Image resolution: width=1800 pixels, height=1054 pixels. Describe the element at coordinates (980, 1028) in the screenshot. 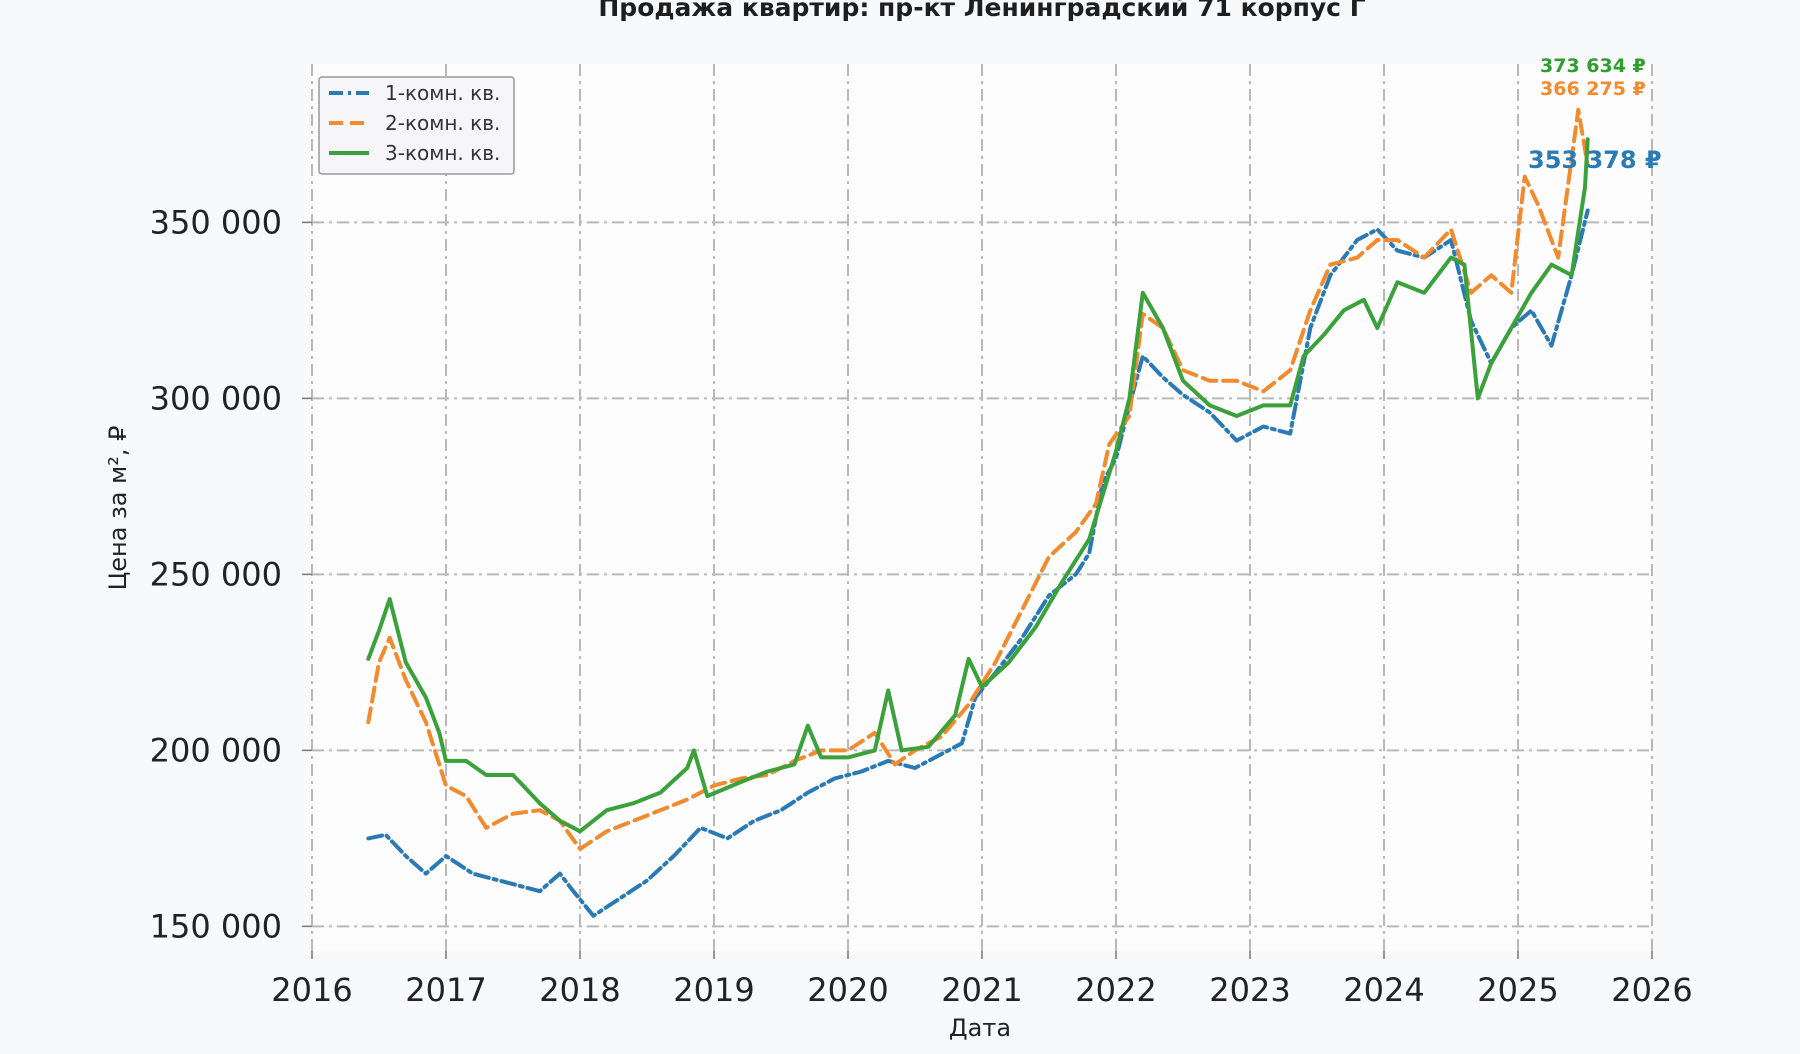

I see `x-axis-label: Дата` at that location.